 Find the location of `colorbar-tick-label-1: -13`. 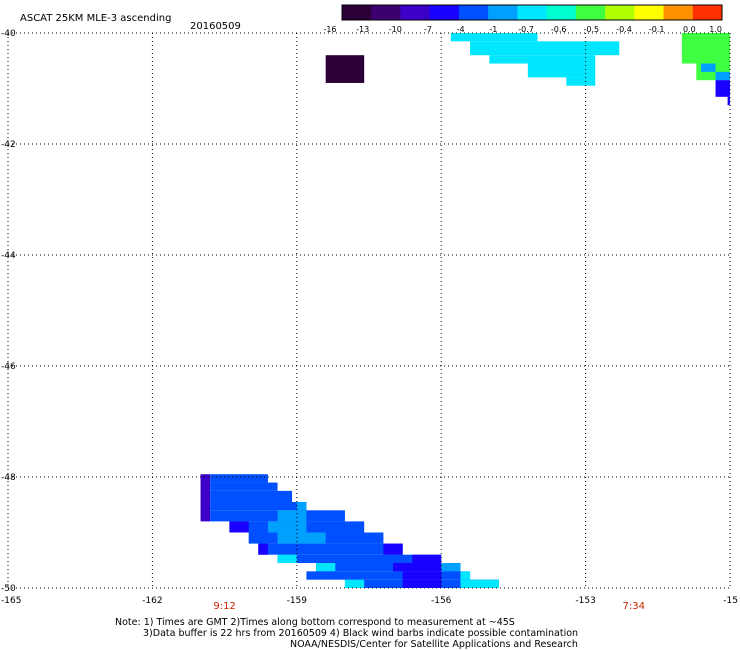

colorbar-tick-label-1: -13 is located at coordinates (362, 29).